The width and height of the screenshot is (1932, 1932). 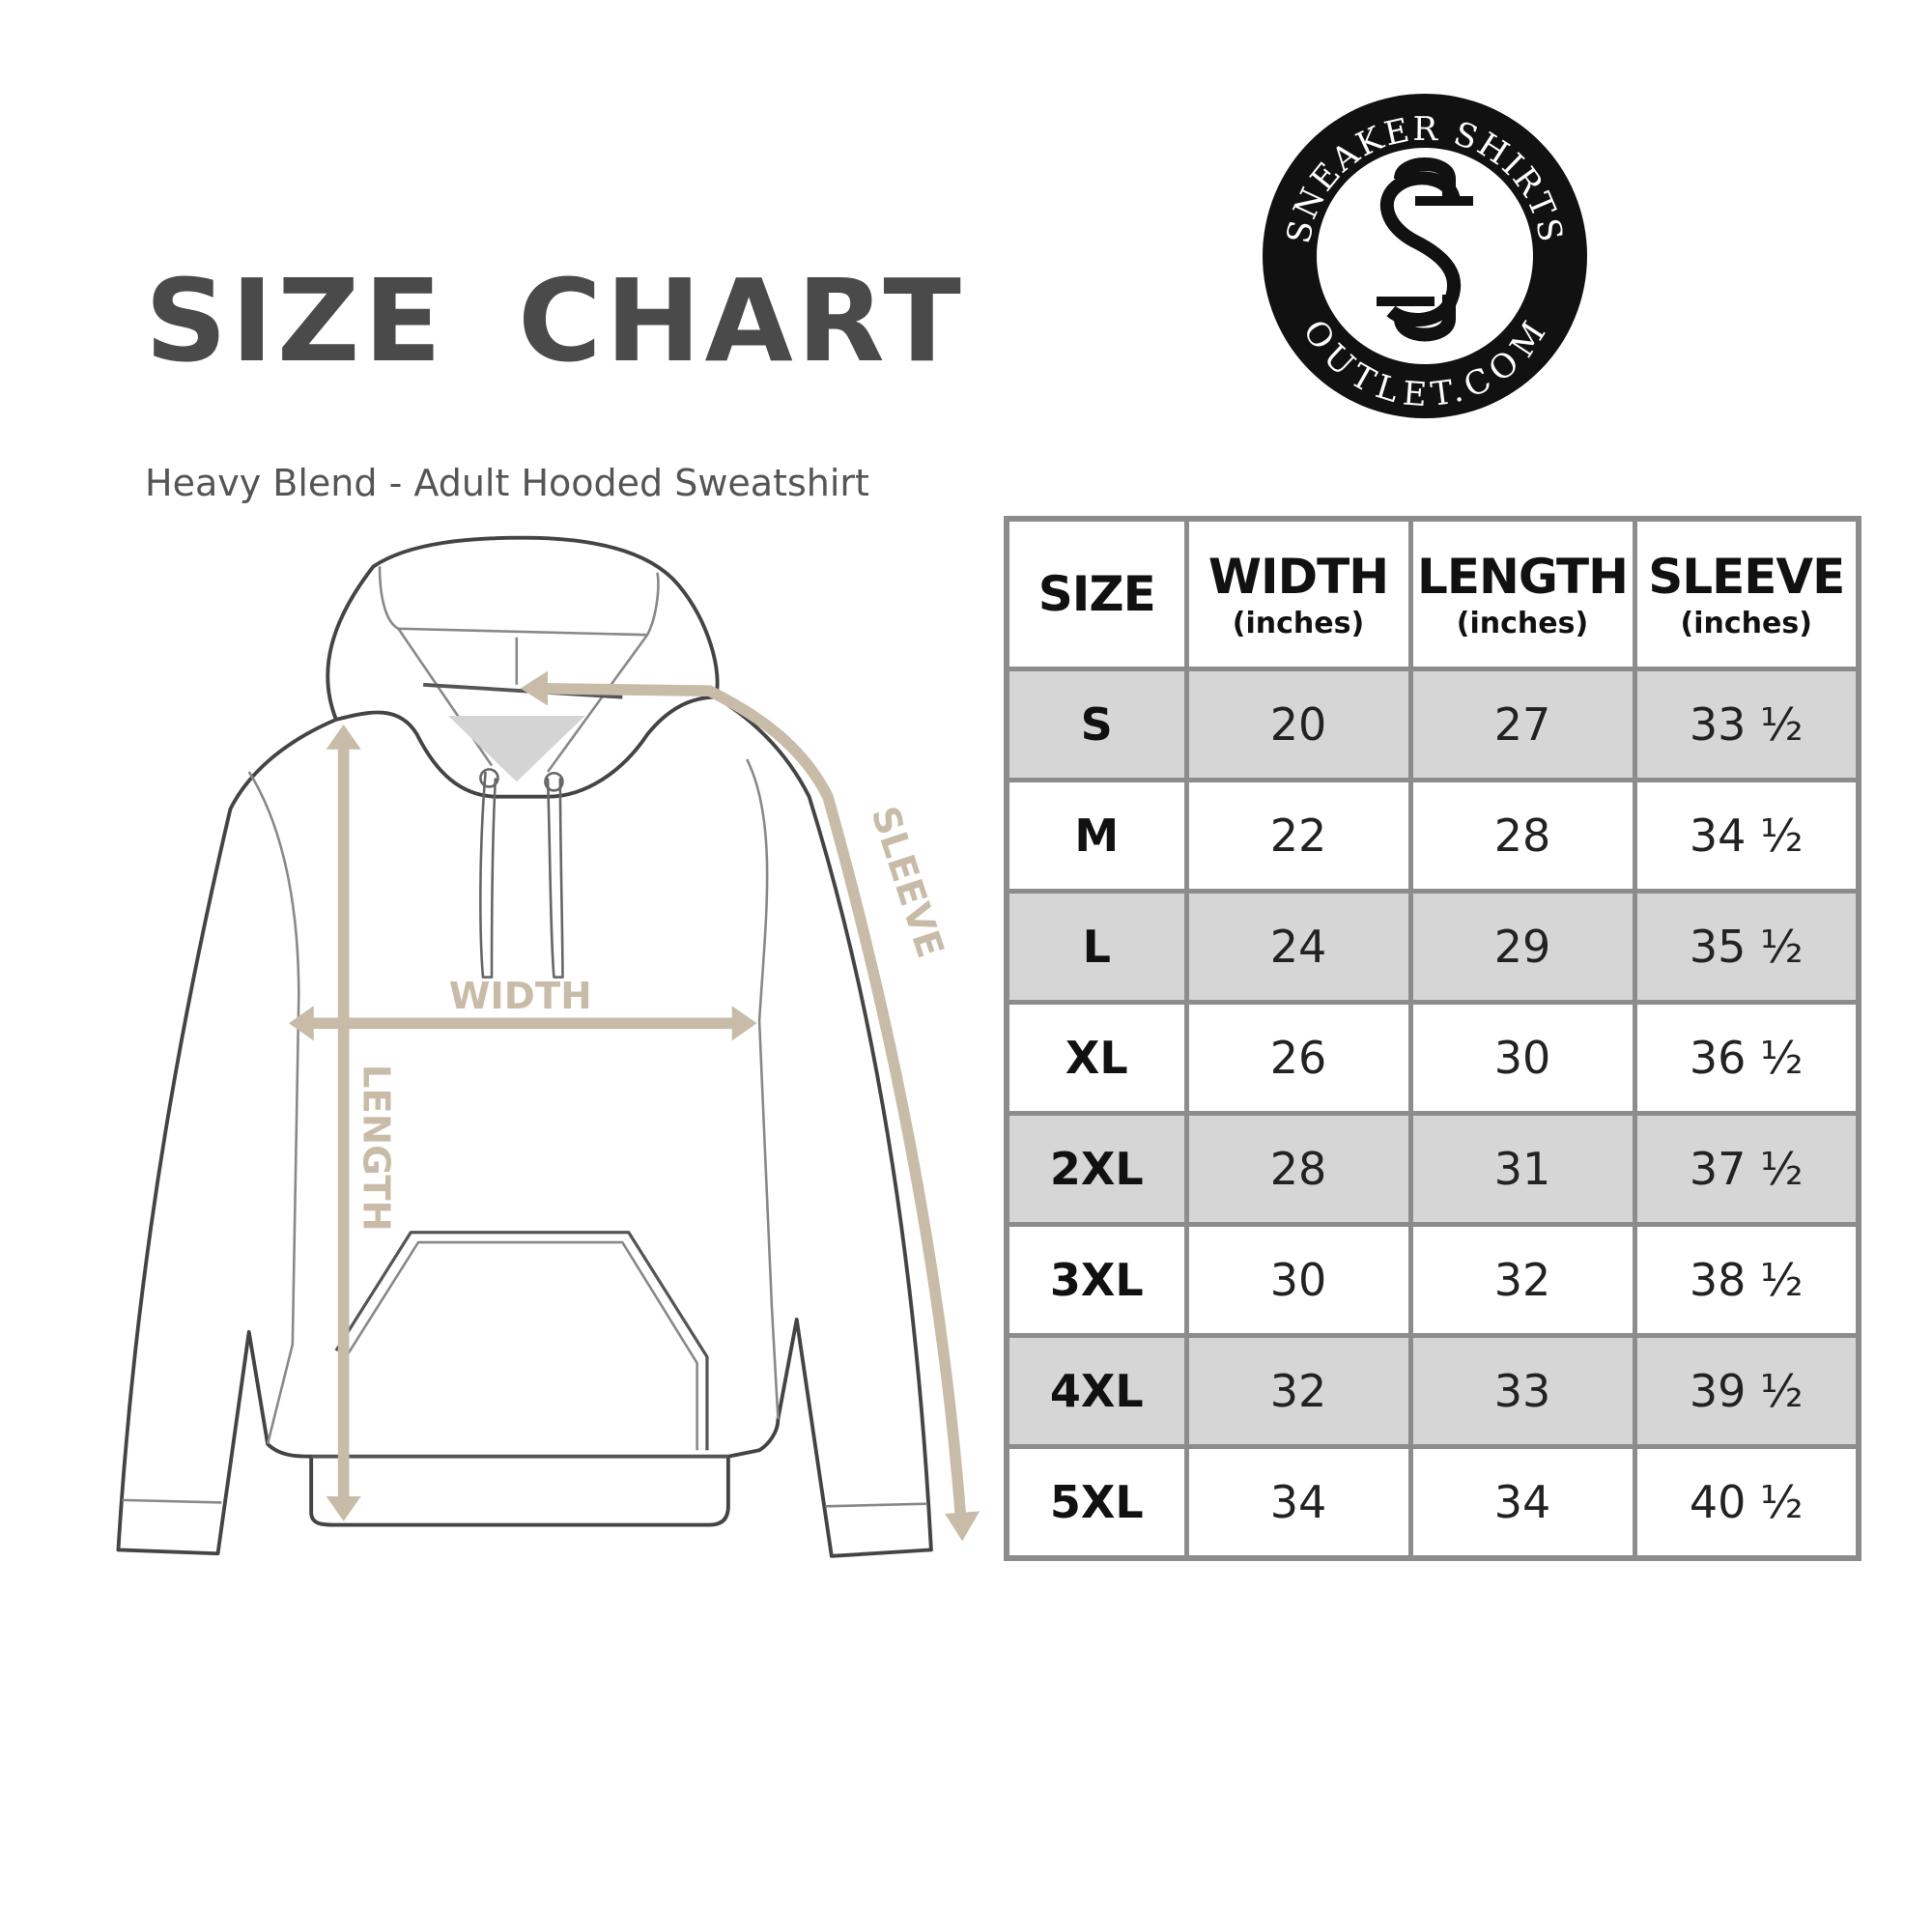 I want to click on size-cell: XL, so click(x=1096, y=1058).